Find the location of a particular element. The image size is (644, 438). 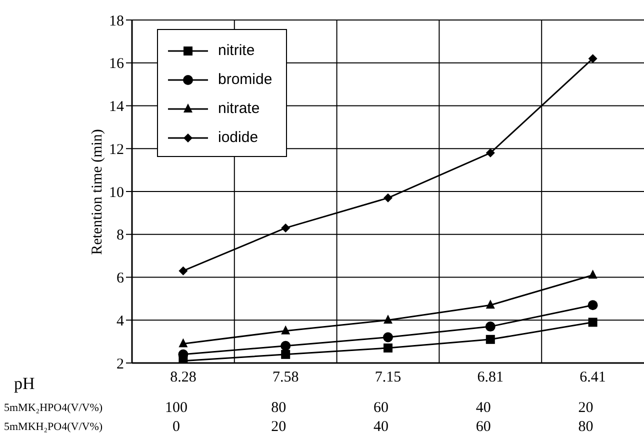

x-tick-label: 6.81 is located at coordinates (490, 378).